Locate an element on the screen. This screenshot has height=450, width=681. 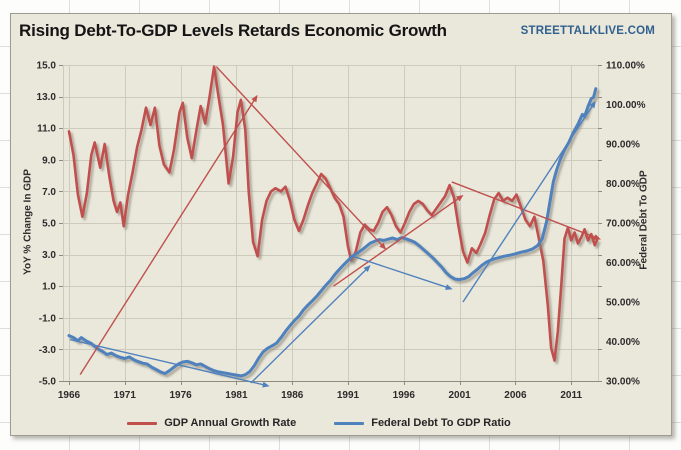
right-axis-tick-label: 100.00% is located at coordinates (626, 105).